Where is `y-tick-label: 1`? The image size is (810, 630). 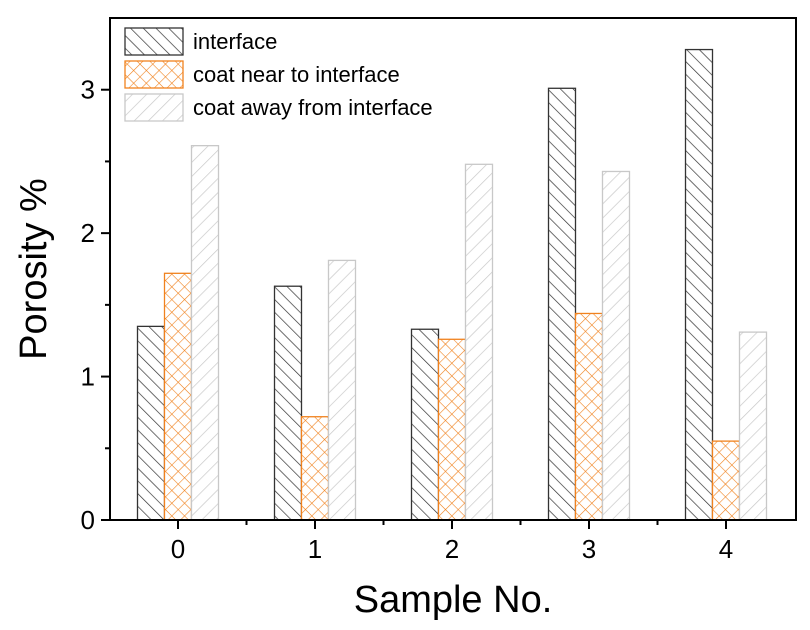 y-tick-label: 1 is located at coordinates (88, 377).